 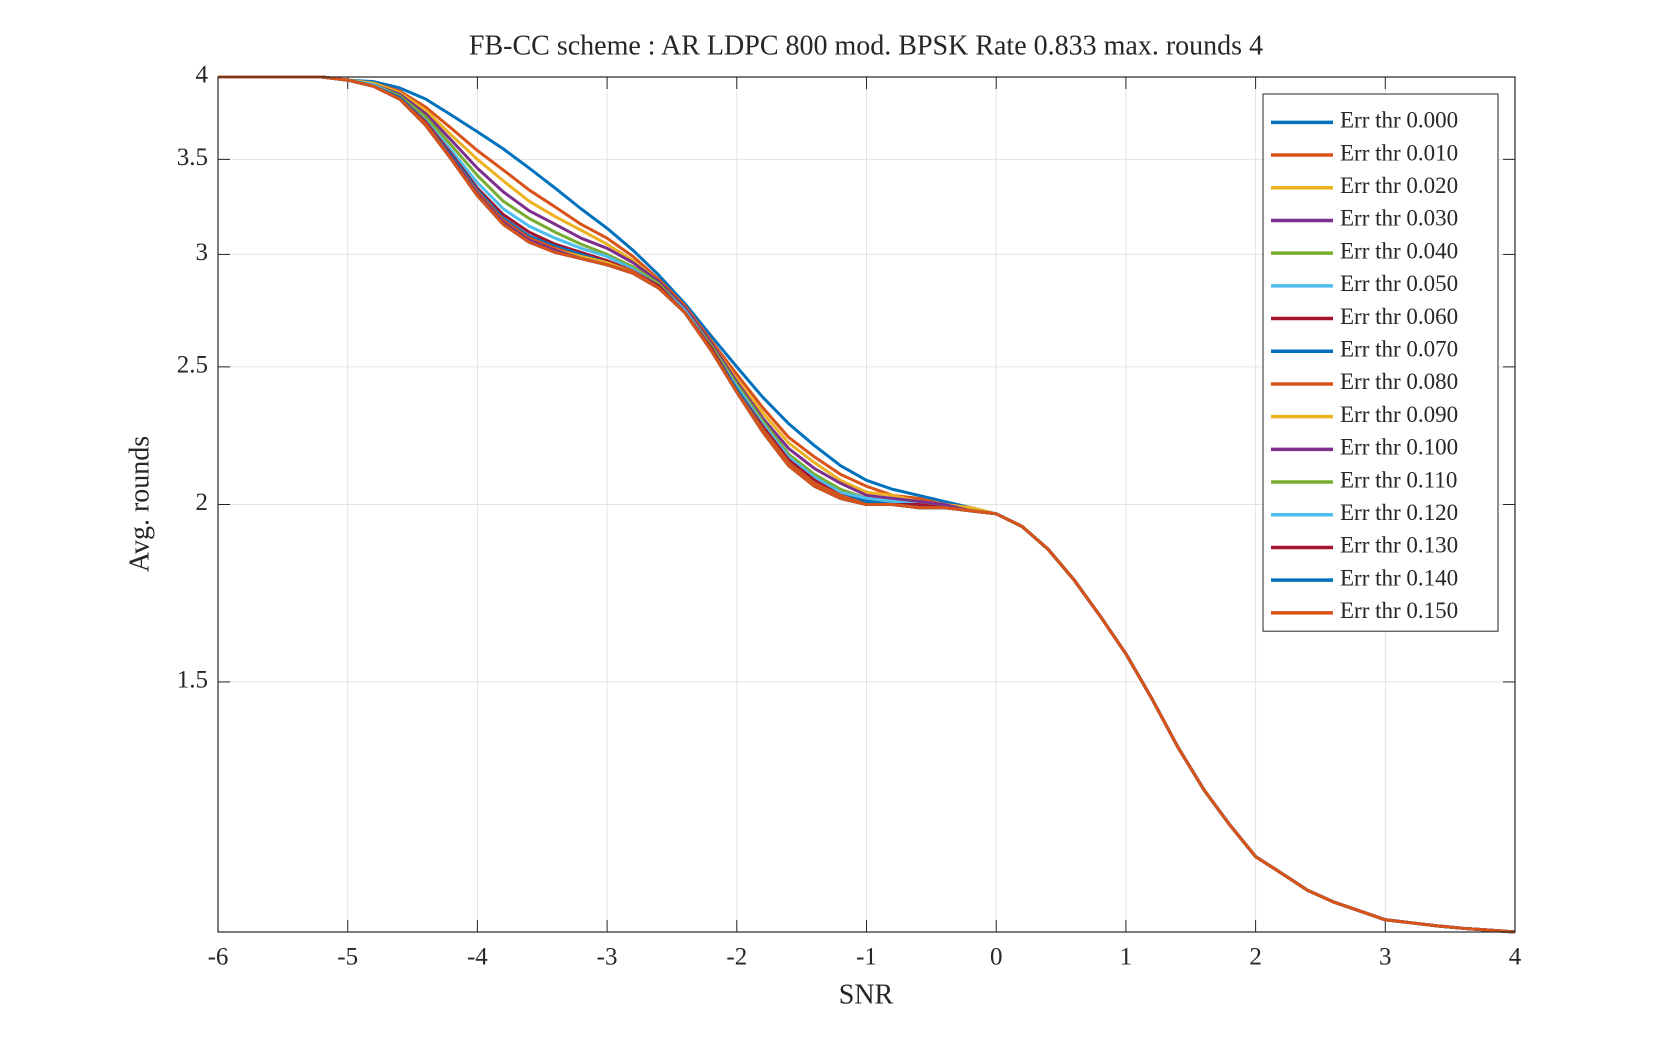 I want to click on x-tick-label: -2, so click(x=736, y=957).